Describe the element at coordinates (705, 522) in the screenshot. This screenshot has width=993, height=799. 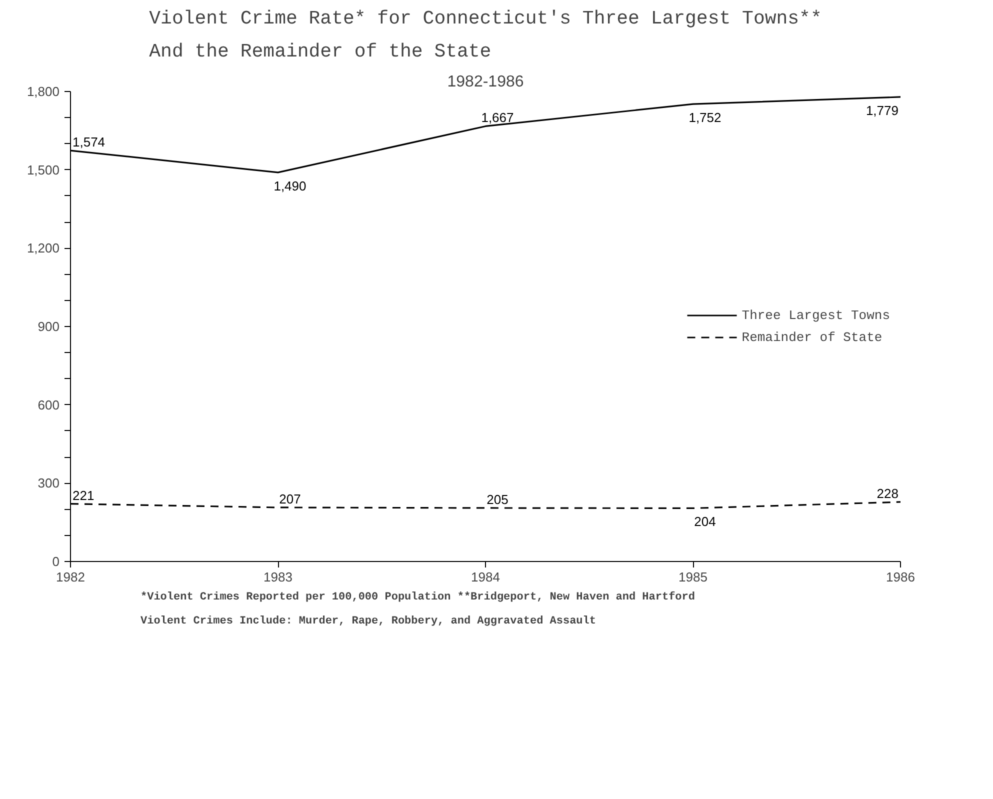
I see `data-label: 204` at that location.